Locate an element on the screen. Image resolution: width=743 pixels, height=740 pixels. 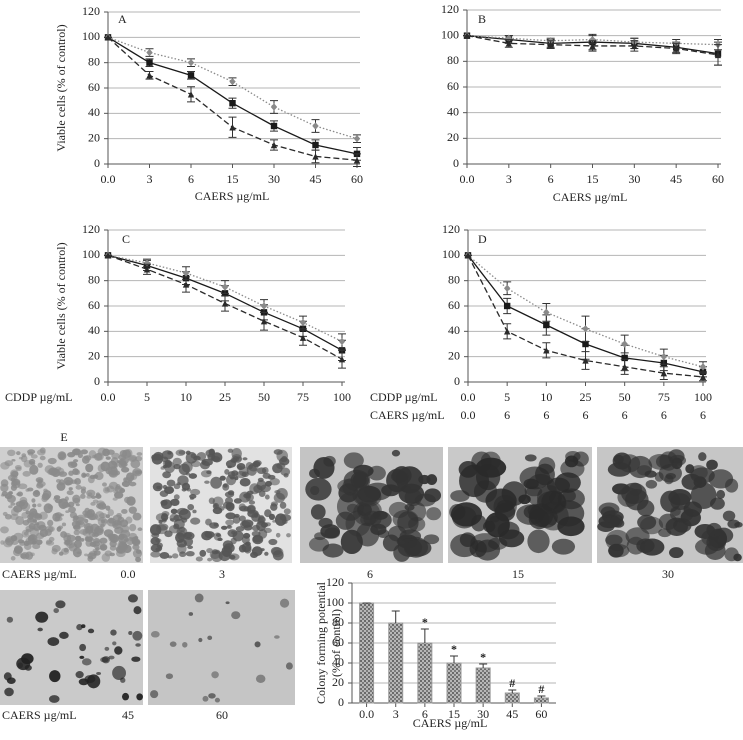
x-tick-label: 6 is located at coordinates (191, 179).